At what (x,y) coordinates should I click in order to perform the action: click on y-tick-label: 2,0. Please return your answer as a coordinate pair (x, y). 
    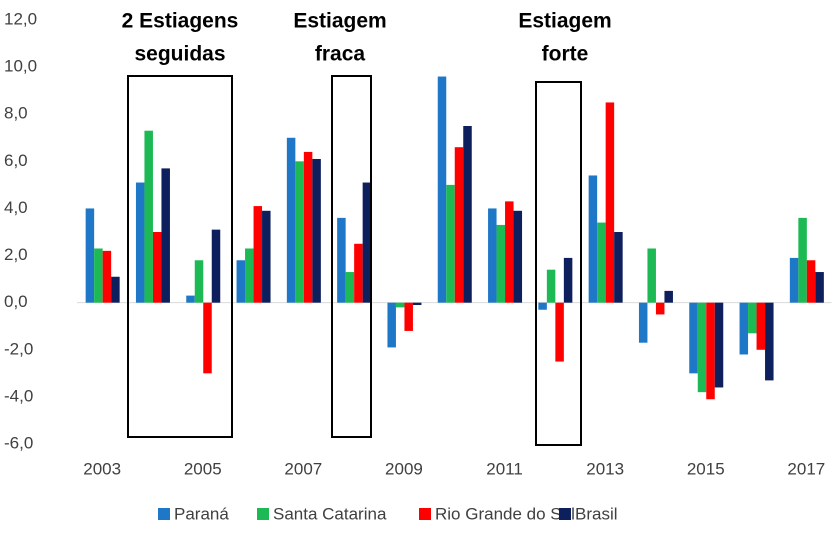
    Looking at the image, I should click on (16, 254).